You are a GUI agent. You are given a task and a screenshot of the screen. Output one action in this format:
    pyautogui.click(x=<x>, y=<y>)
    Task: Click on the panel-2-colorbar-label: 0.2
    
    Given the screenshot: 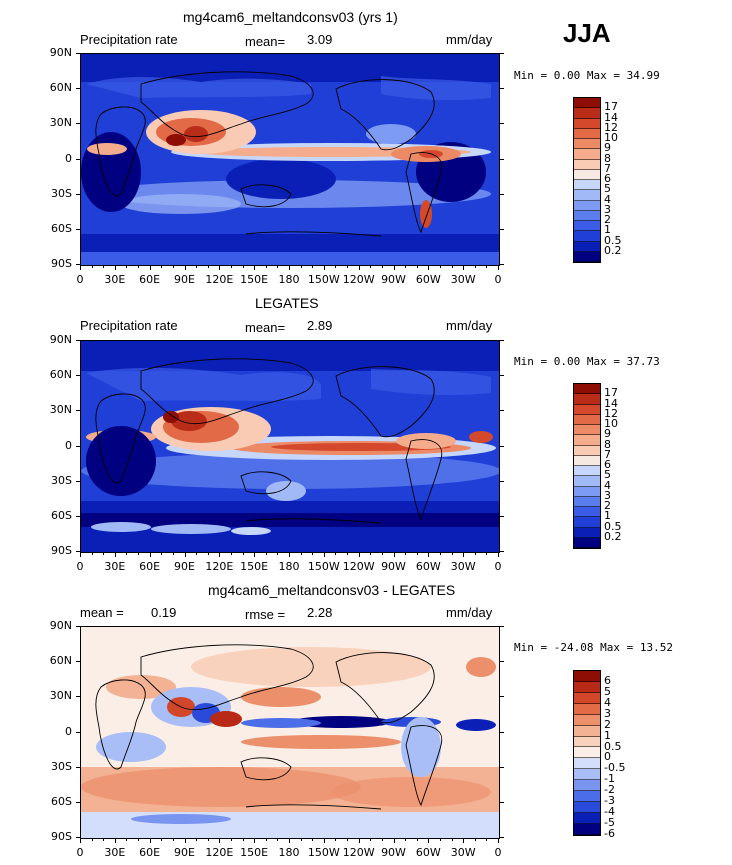 What is the action you would take?
    pyautogui.click(x=613, y=536)
    